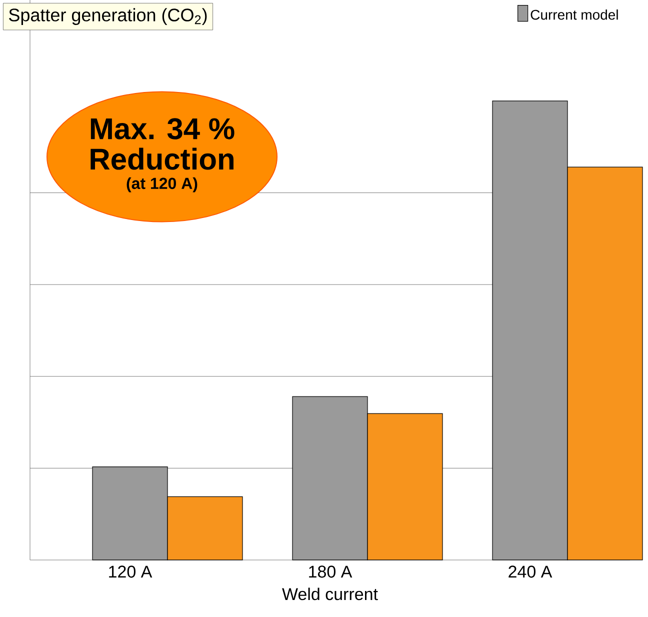  Describe the element at coordinates (530, 572) in the screenshot. I see `x-tick-label: 240 A` at that location.